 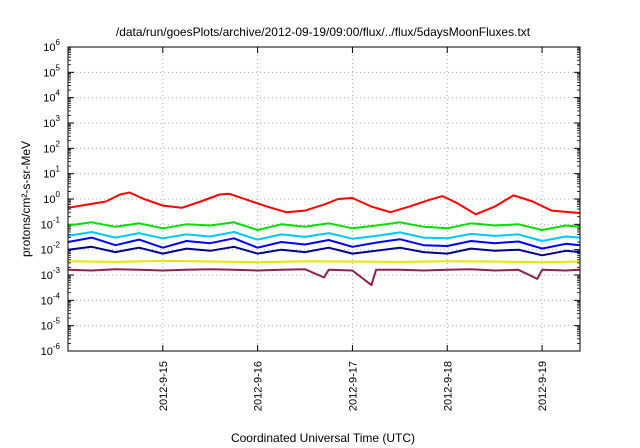 I want to click on y-tick-label: 10⁻⁶, so click(x=51, y=350).